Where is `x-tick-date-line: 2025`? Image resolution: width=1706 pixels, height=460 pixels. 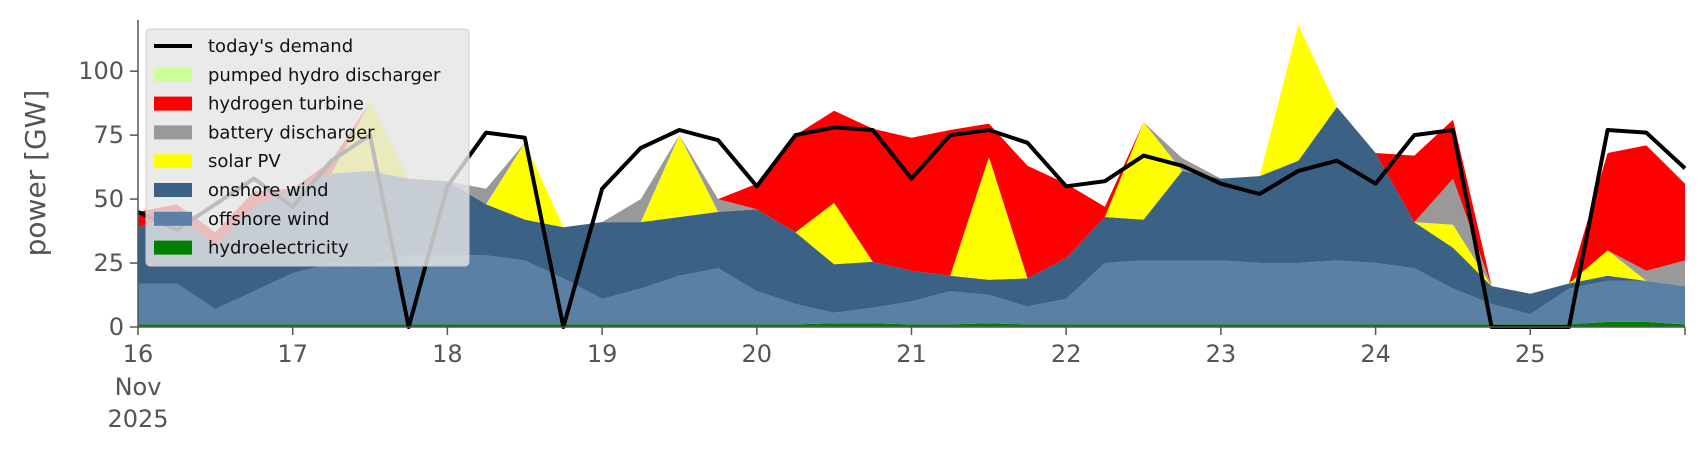
x-tick-date-line: 2025 is located at coordinates (137, 419).